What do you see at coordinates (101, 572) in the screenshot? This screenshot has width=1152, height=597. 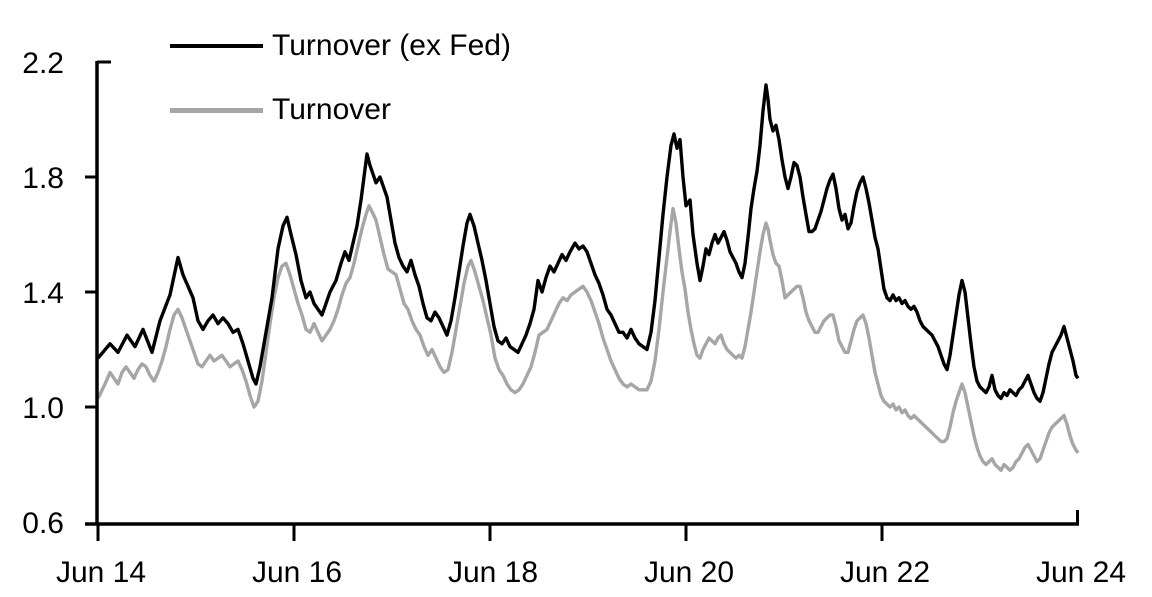 I see `x-tick-label: Jun 14` at bounding box center [101, 572].